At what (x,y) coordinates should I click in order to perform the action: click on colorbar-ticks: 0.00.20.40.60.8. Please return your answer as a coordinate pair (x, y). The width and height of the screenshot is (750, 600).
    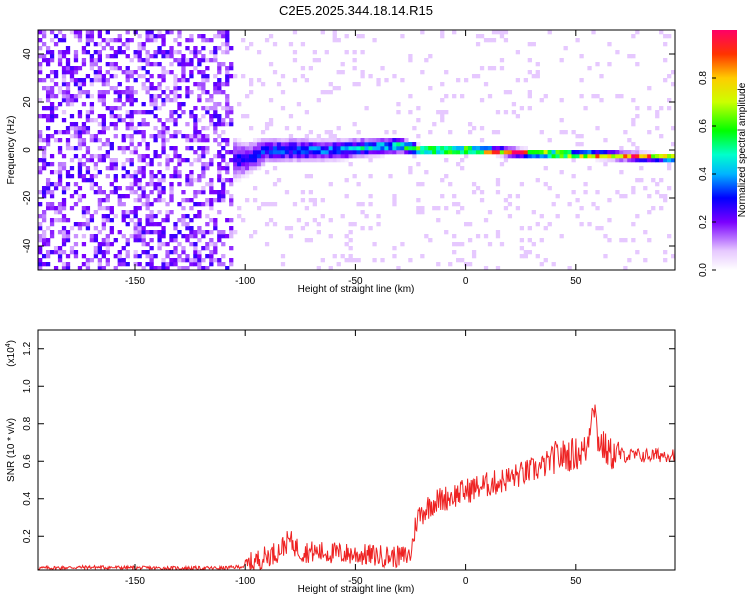
    Looking at the image, I should click on (707, 174).